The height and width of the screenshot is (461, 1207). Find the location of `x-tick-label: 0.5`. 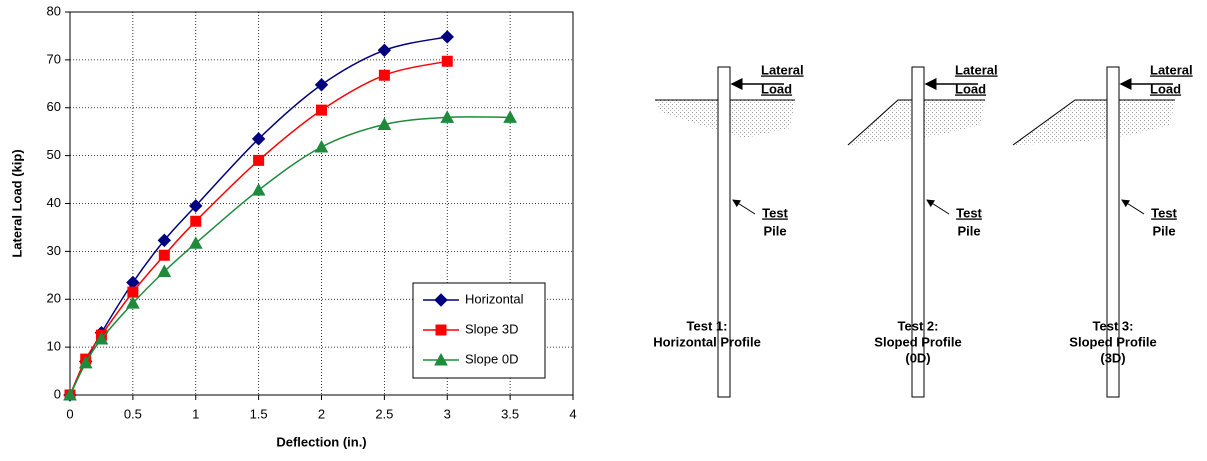

x-tick-label: 0.5 is located at coordinates (133, 413).